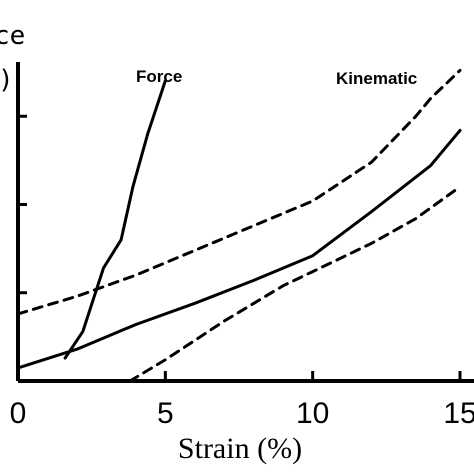 The height and width of the screenshot is (474, 474). What do you see at coordinates (458, 413) in the screenshot?
I see `x-tick-label-3: 15` at bounding box center [458, 413].